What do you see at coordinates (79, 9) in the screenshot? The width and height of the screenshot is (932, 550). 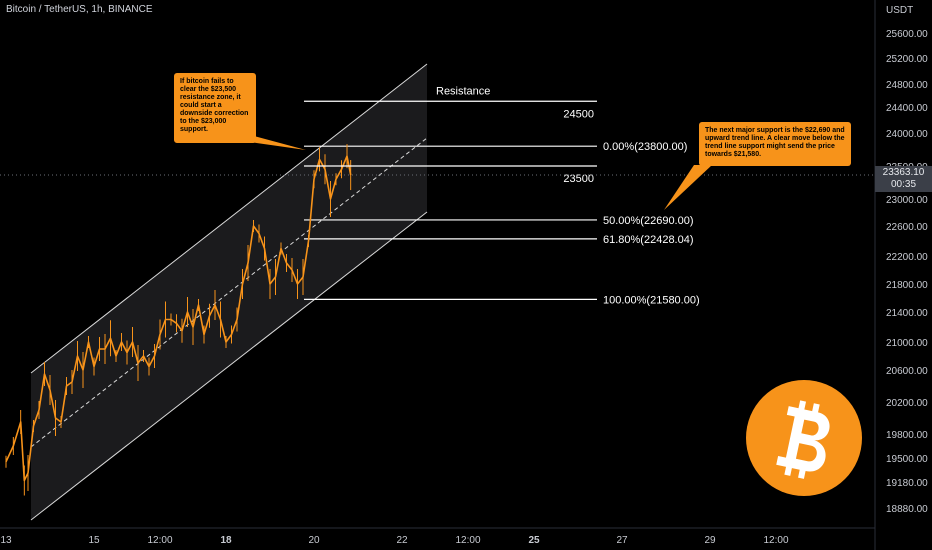 I see `chart-title: Bitcoin / TetherUS, 1h, BINANCE` at bounding box center [79, 9].